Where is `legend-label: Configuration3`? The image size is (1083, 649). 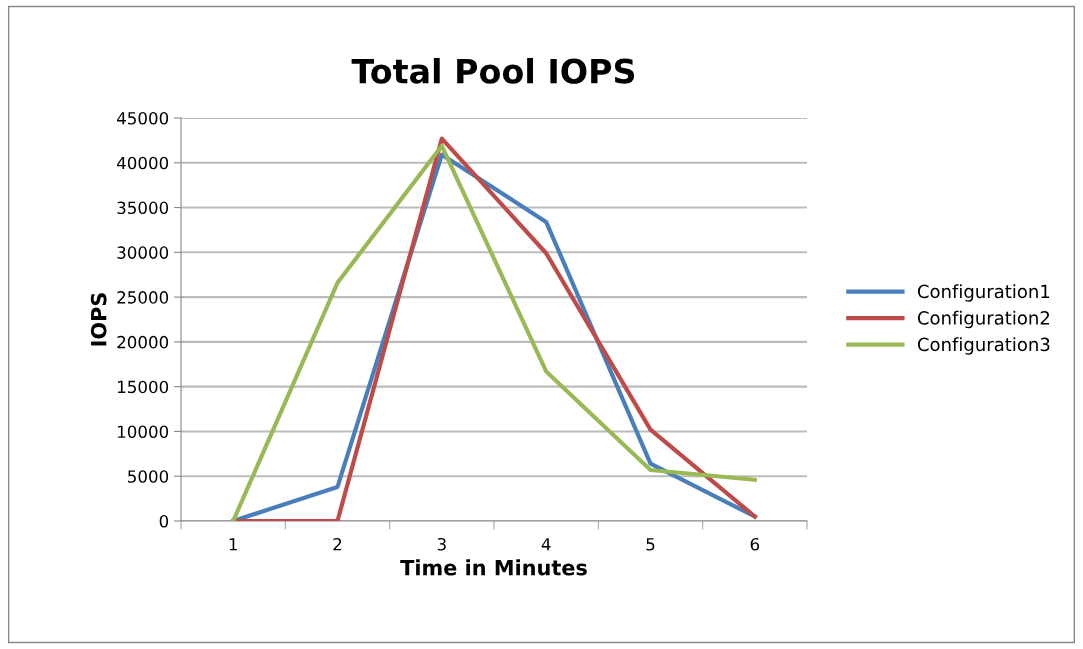 legend-label: Configuration3 is located at coordinates (983, 346).